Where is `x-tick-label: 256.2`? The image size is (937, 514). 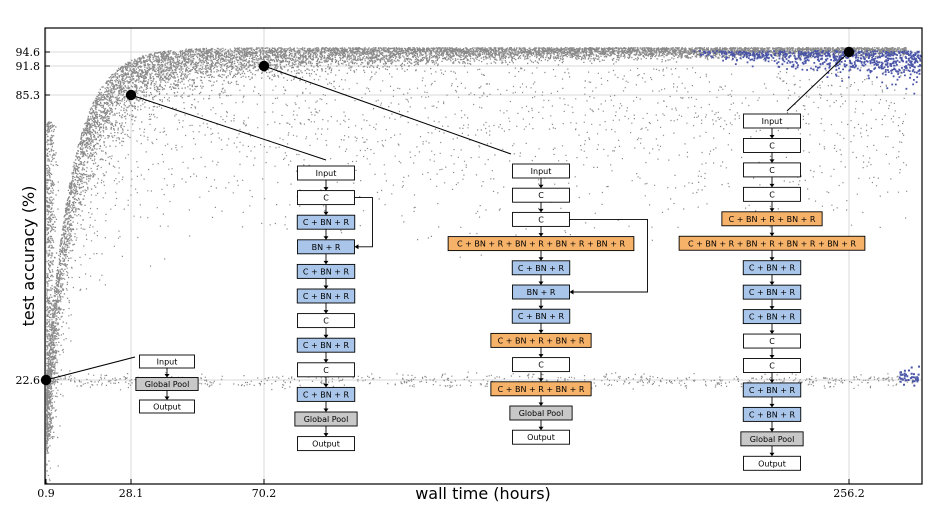
x-tick-label: 256.2 is located at coordinates (849, 493).